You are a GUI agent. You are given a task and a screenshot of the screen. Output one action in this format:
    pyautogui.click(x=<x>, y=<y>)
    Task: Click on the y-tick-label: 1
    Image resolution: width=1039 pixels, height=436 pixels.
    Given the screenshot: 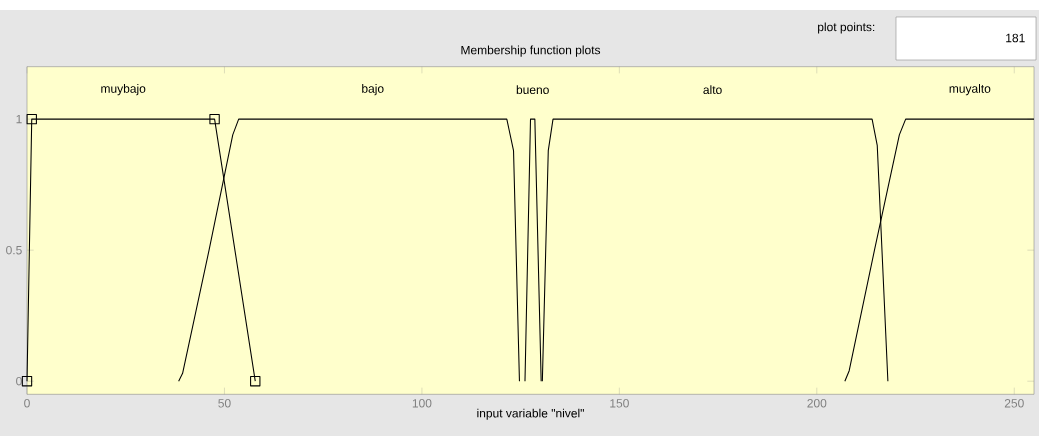 What is the action you would take?
    pyautogui.click(x=19, y=119)
    